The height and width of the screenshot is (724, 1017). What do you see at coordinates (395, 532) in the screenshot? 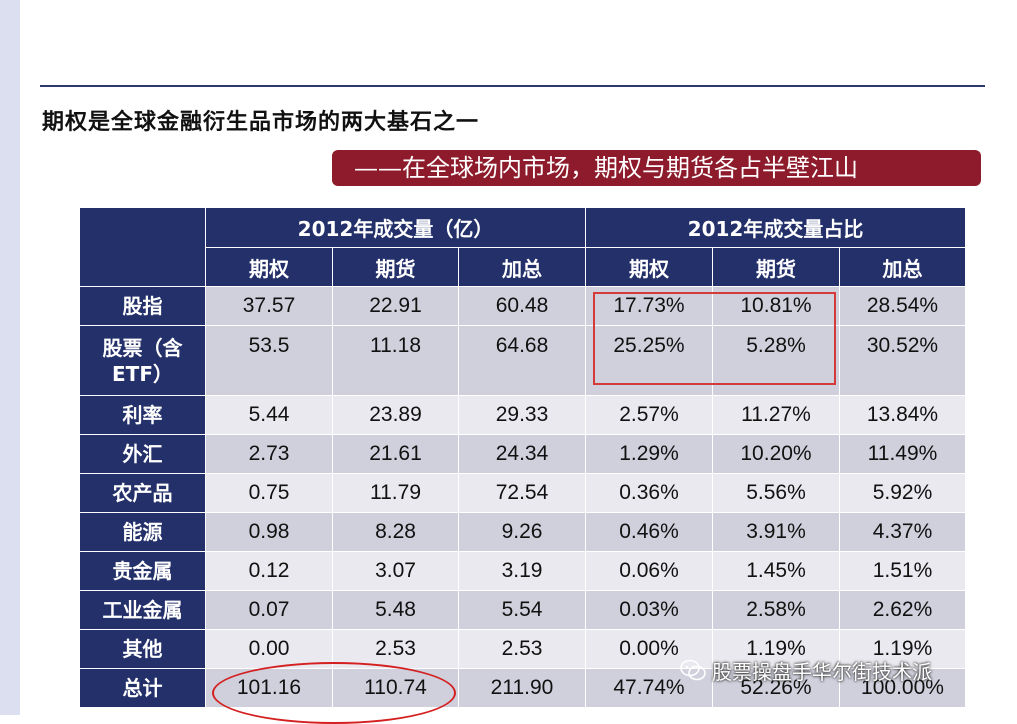
I see `table-cell: 8.28` at bounding box center [395, 532].